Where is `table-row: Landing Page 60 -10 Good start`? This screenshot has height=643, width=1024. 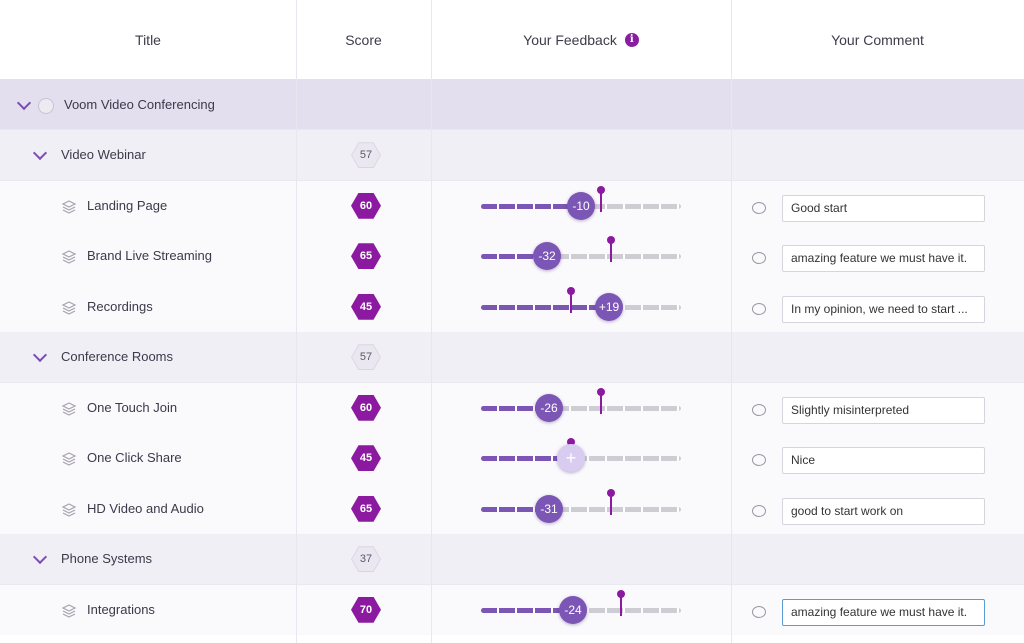 table-row: Landing Page 60 -10 Good start is located at coordinates (512, 205).